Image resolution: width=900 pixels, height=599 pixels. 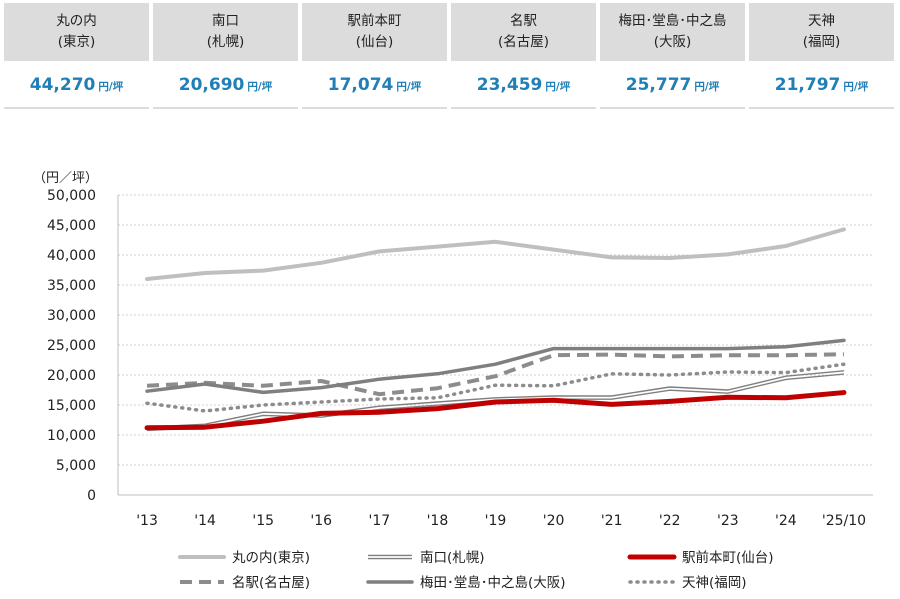 What do you see at coordinates (672, 32) in the screenshot?
I see `summary-cell-header: 梅田･堂島･中之島 (大阪)` at bounding box center [672, 32].